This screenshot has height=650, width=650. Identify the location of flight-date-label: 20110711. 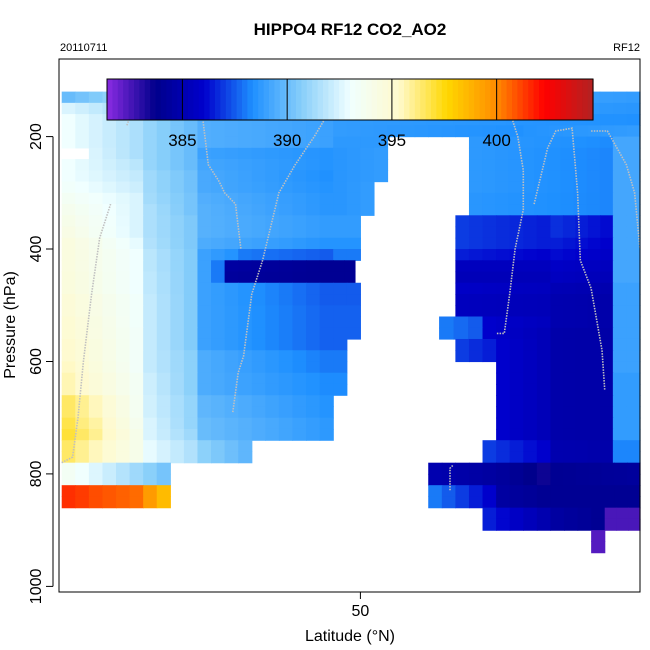
(83, 48).